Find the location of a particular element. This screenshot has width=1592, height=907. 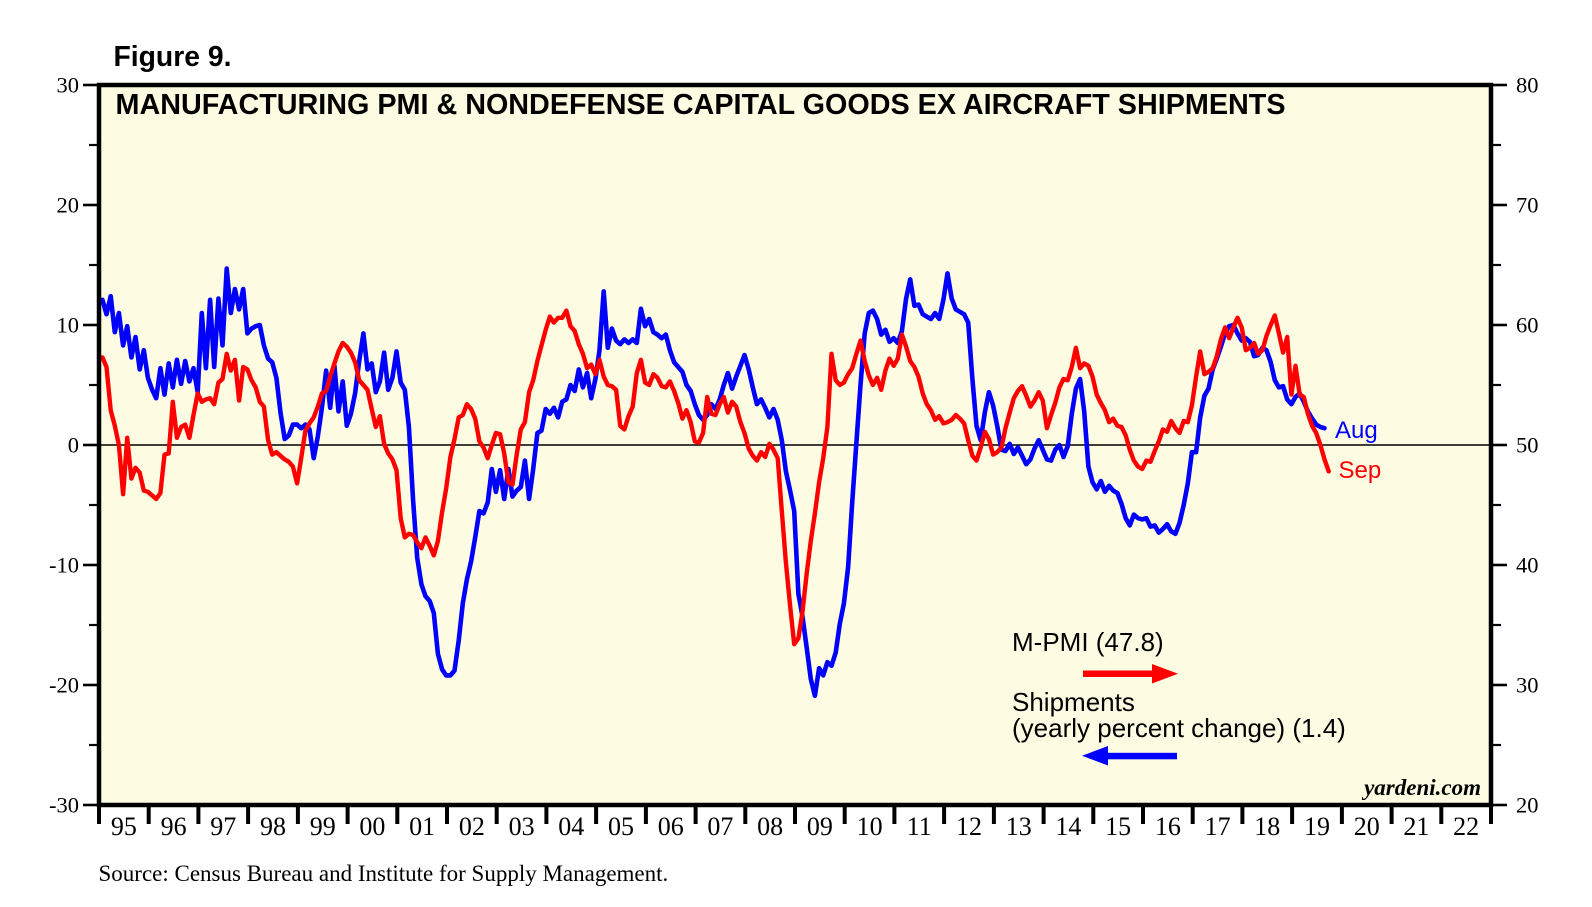

svg-text: -30 is located at coordinates (64, 805).